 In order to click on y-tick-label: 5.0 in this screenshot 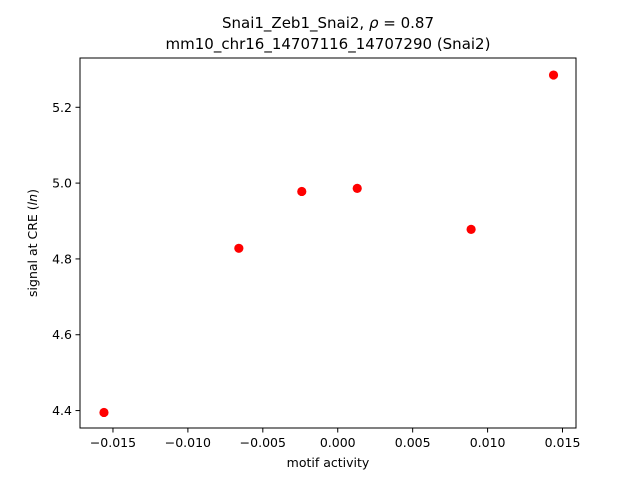, I will do `click(62, 183)`.